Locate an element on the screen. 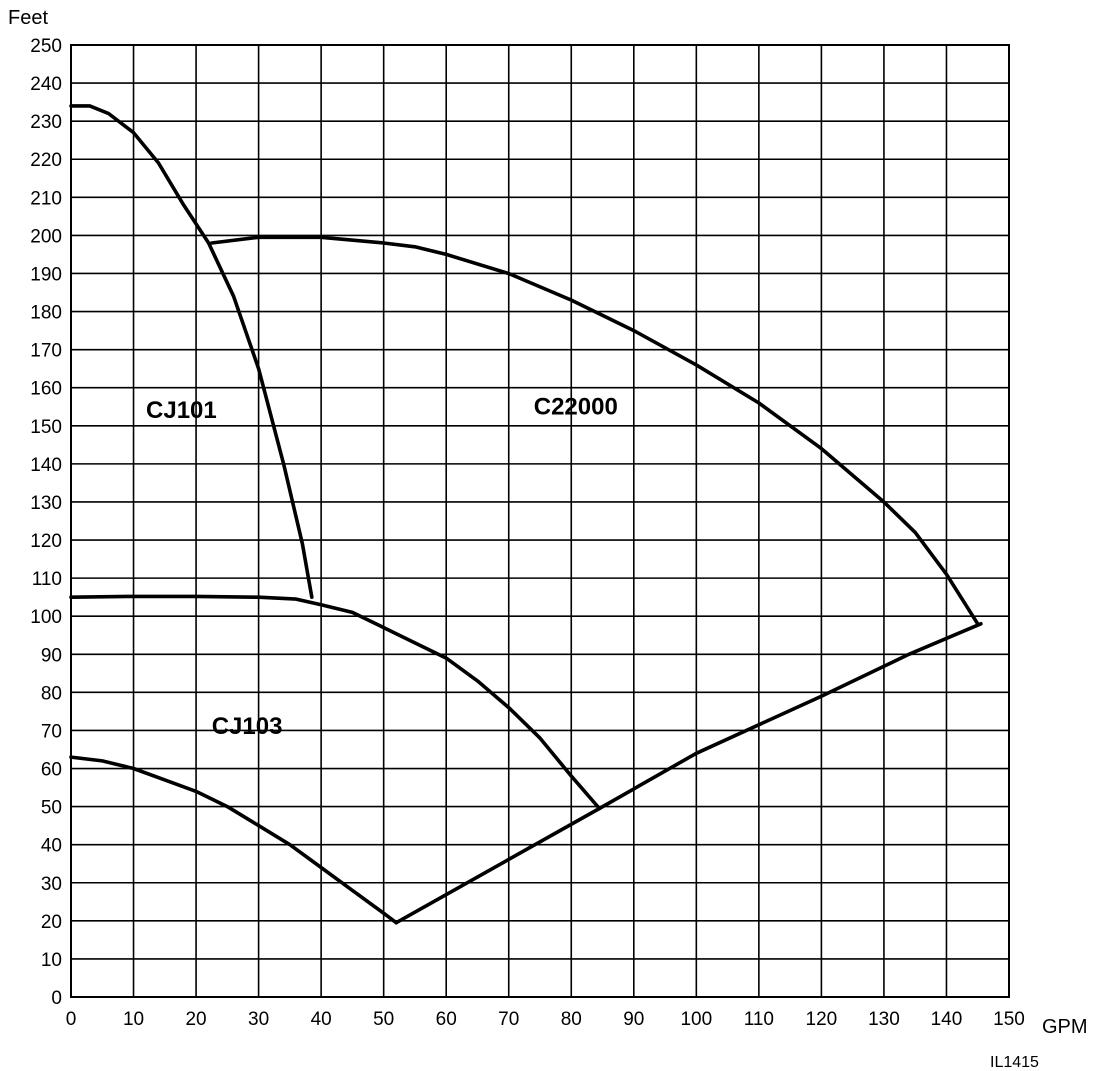 The image size is (1104, 1071). x-tick-label: 60 is located at coordinates (446, 1019).